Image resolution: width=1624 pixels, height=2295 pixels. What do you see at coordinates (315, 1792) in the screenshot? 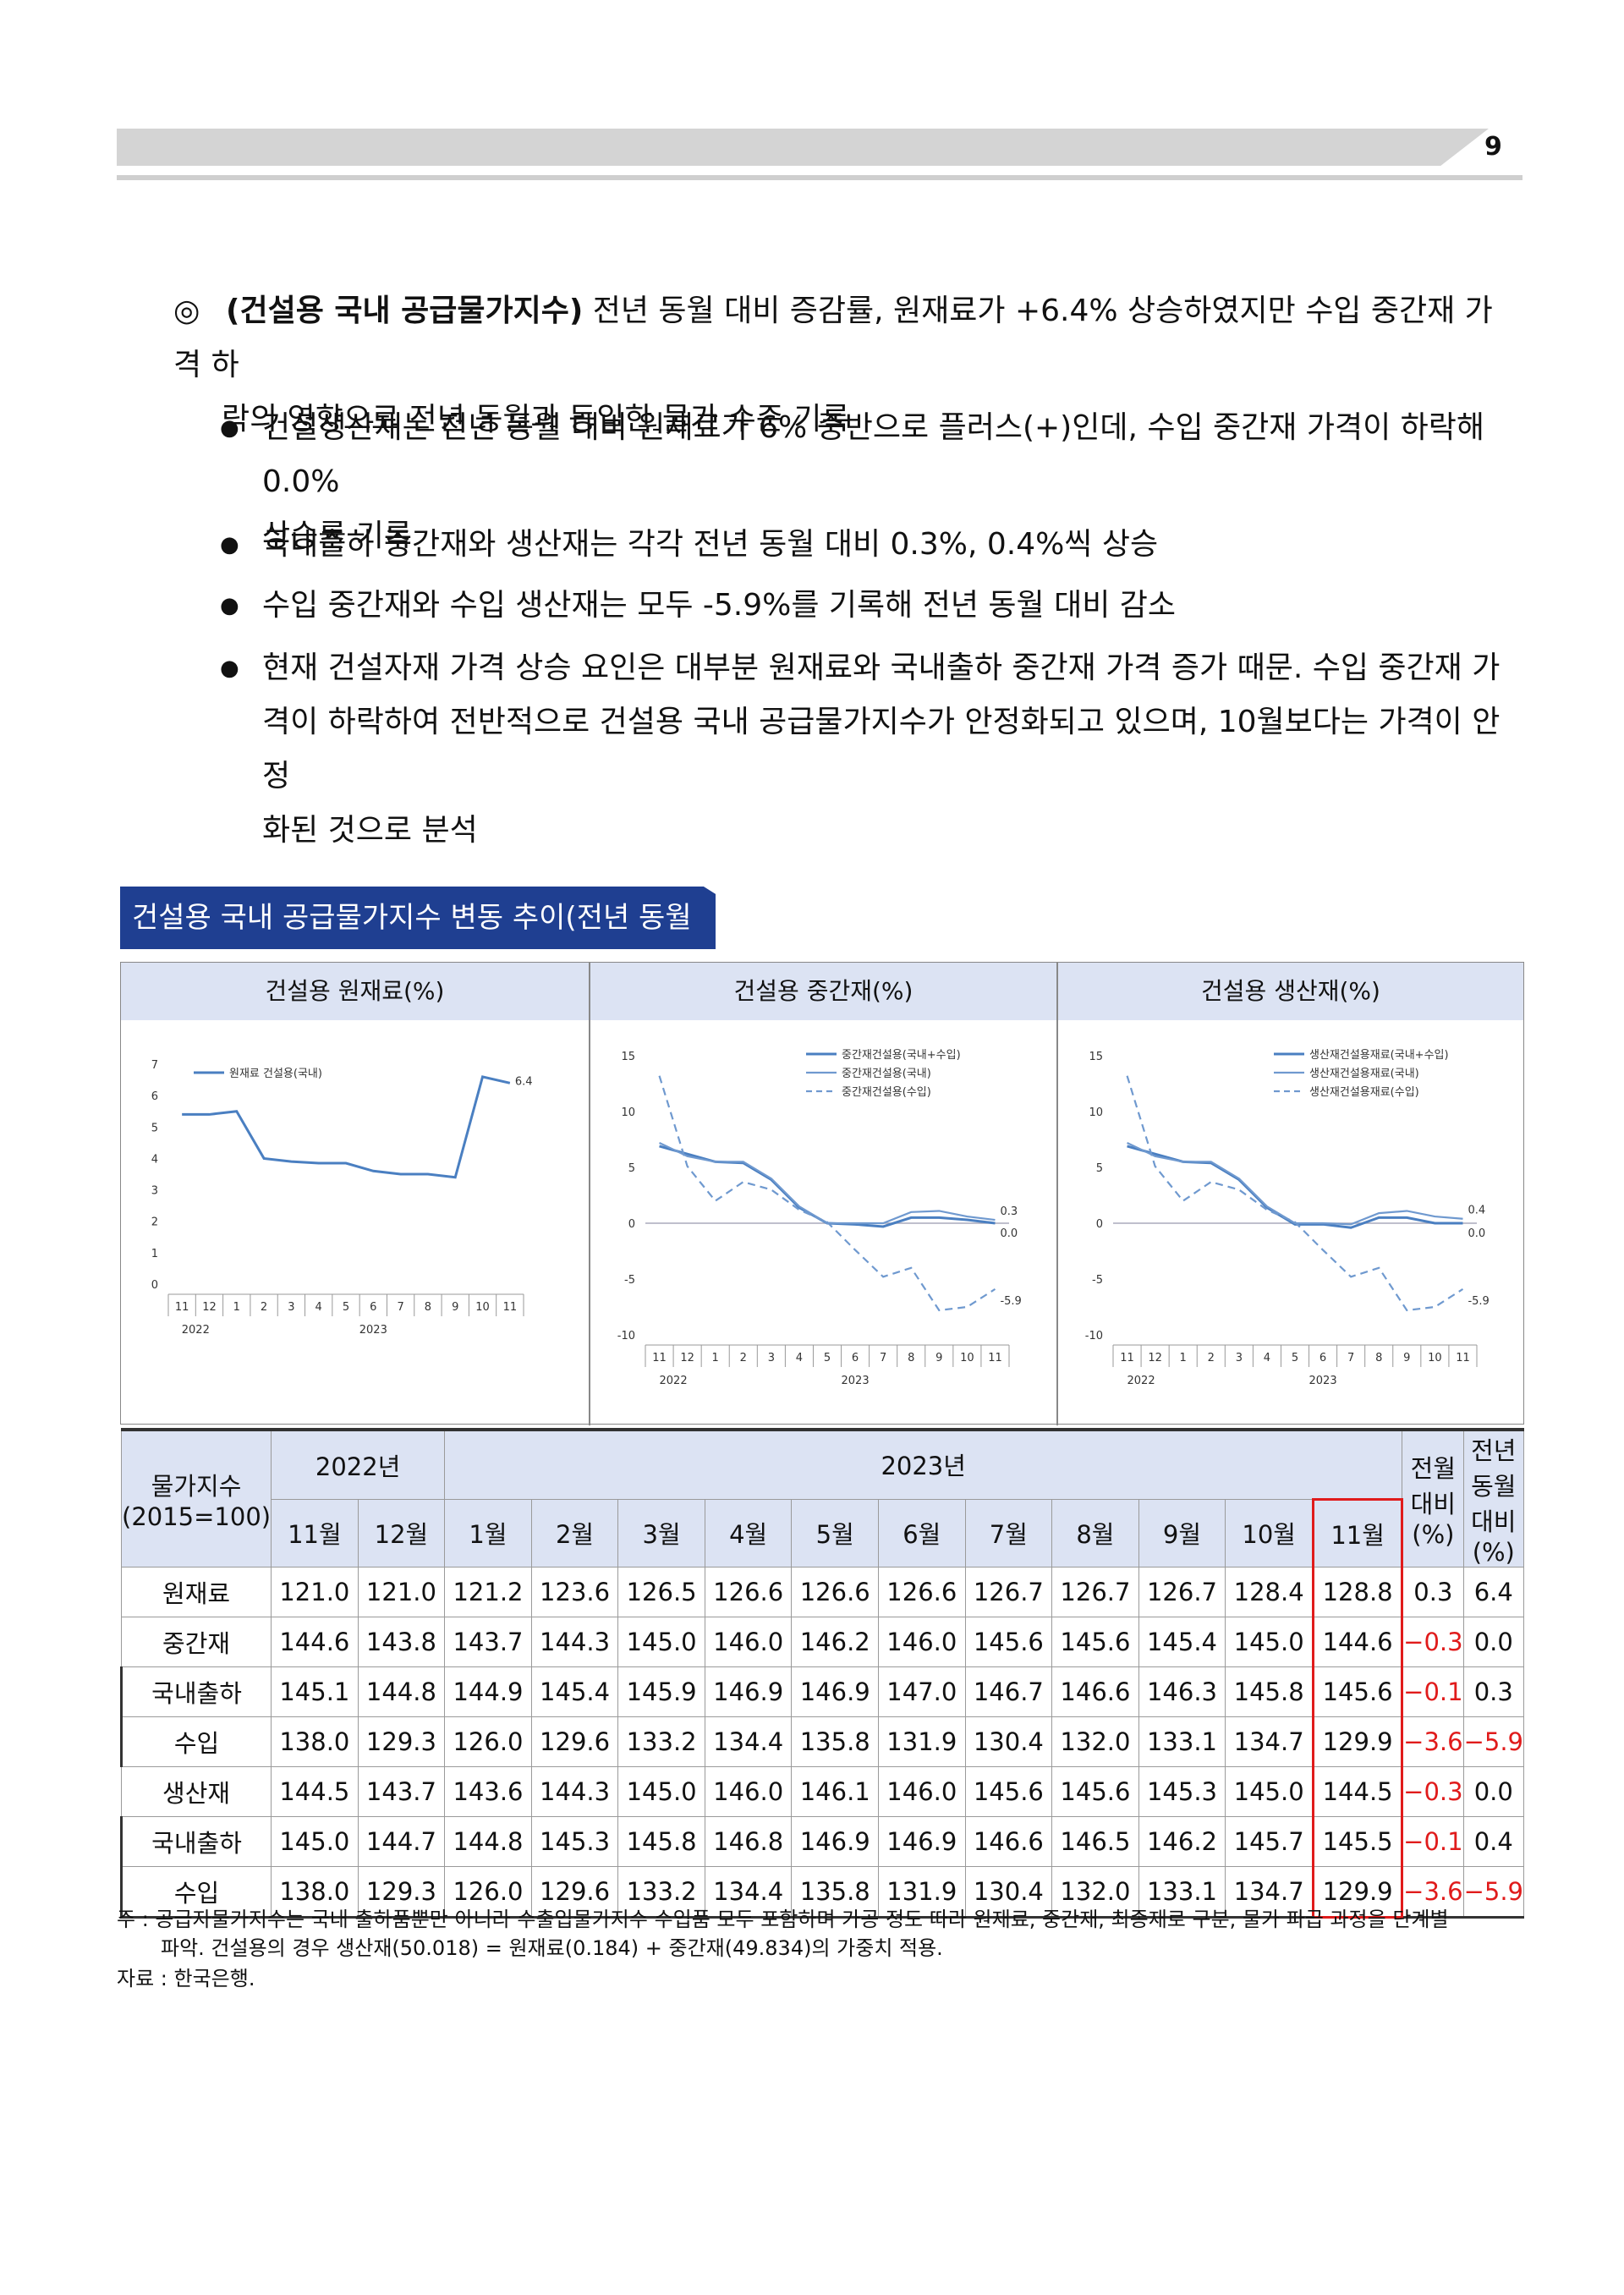
I see `table-cell: 144.5` at bounding box center [315, 1792].